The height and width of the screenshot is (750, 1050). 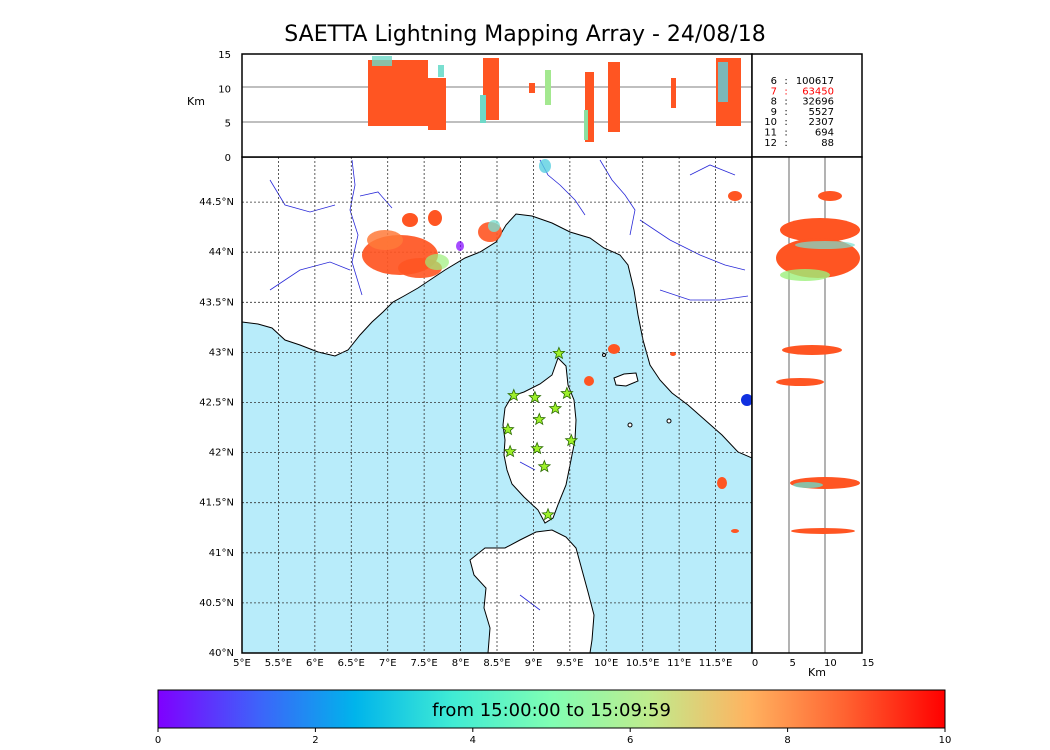 I want to click on longitude-label: 5°E, so click(x=242, y=663).